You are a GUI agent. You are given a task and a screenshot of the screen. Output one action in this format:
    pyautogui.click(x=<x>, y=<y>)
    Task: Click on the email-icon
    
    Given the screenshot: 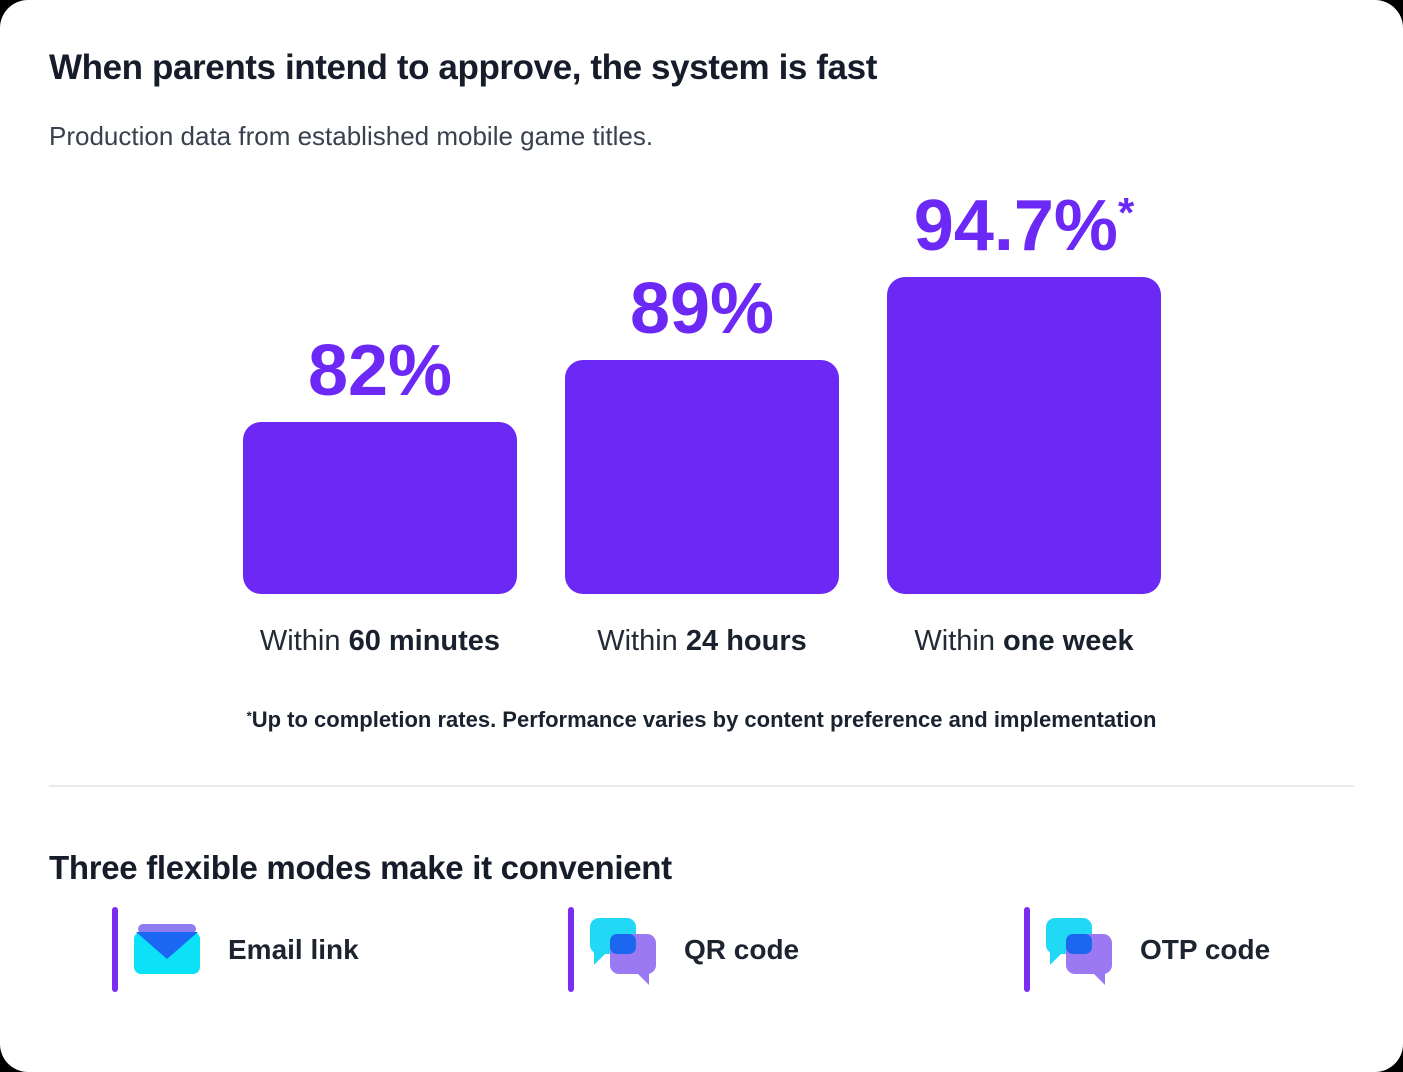 What is the action you would take?
    pyautogui.click(x=167, y=949)
    